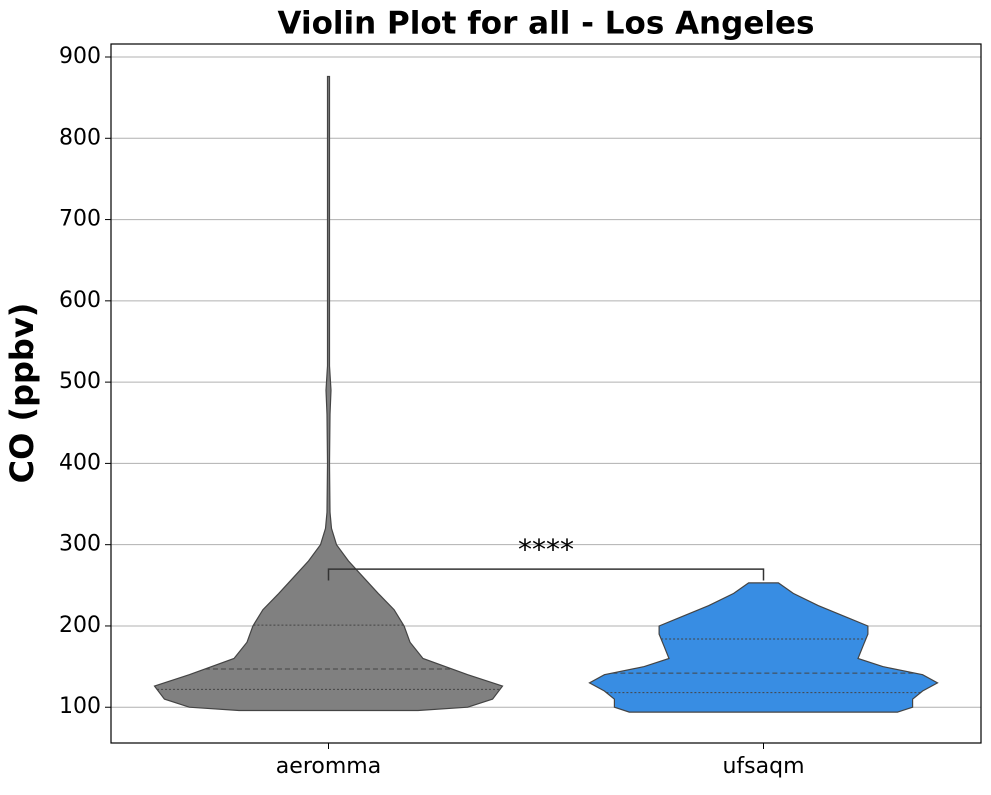 The image size is (991, 795). Describe the element at coordinates (80, 137) in the screenshot. I see `y-tick-label: 800` at that location.